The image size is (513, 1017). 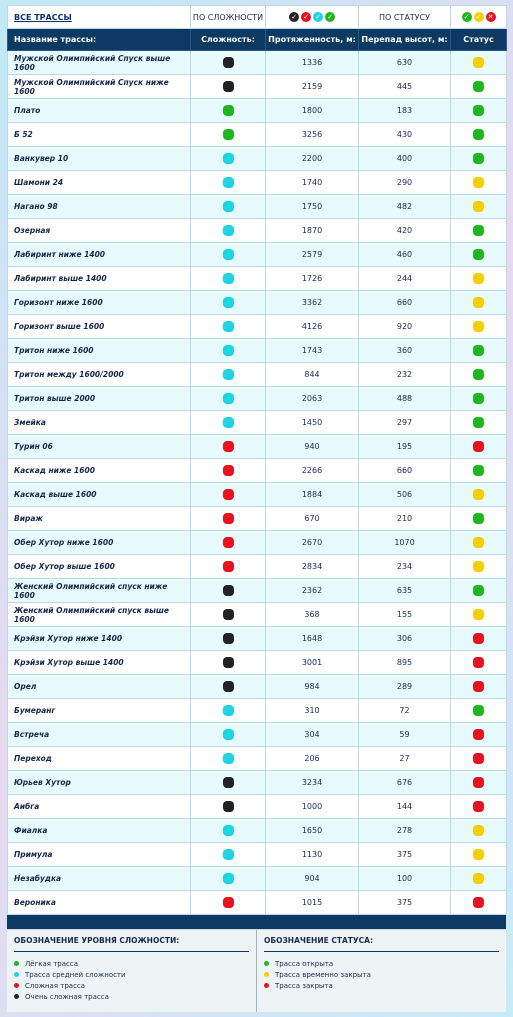 What do you see at coordinates (312, 614) in the screenshot?
I see `trail-length: 368` at bounding box center [312, 614].